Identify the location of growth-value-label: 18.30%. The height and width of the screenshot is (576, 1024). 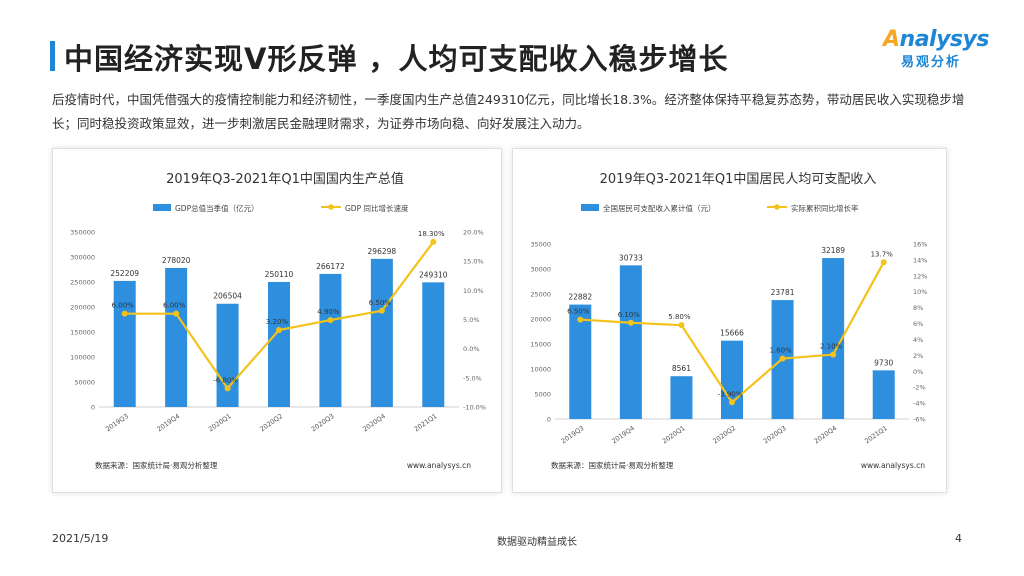
(431, 234).